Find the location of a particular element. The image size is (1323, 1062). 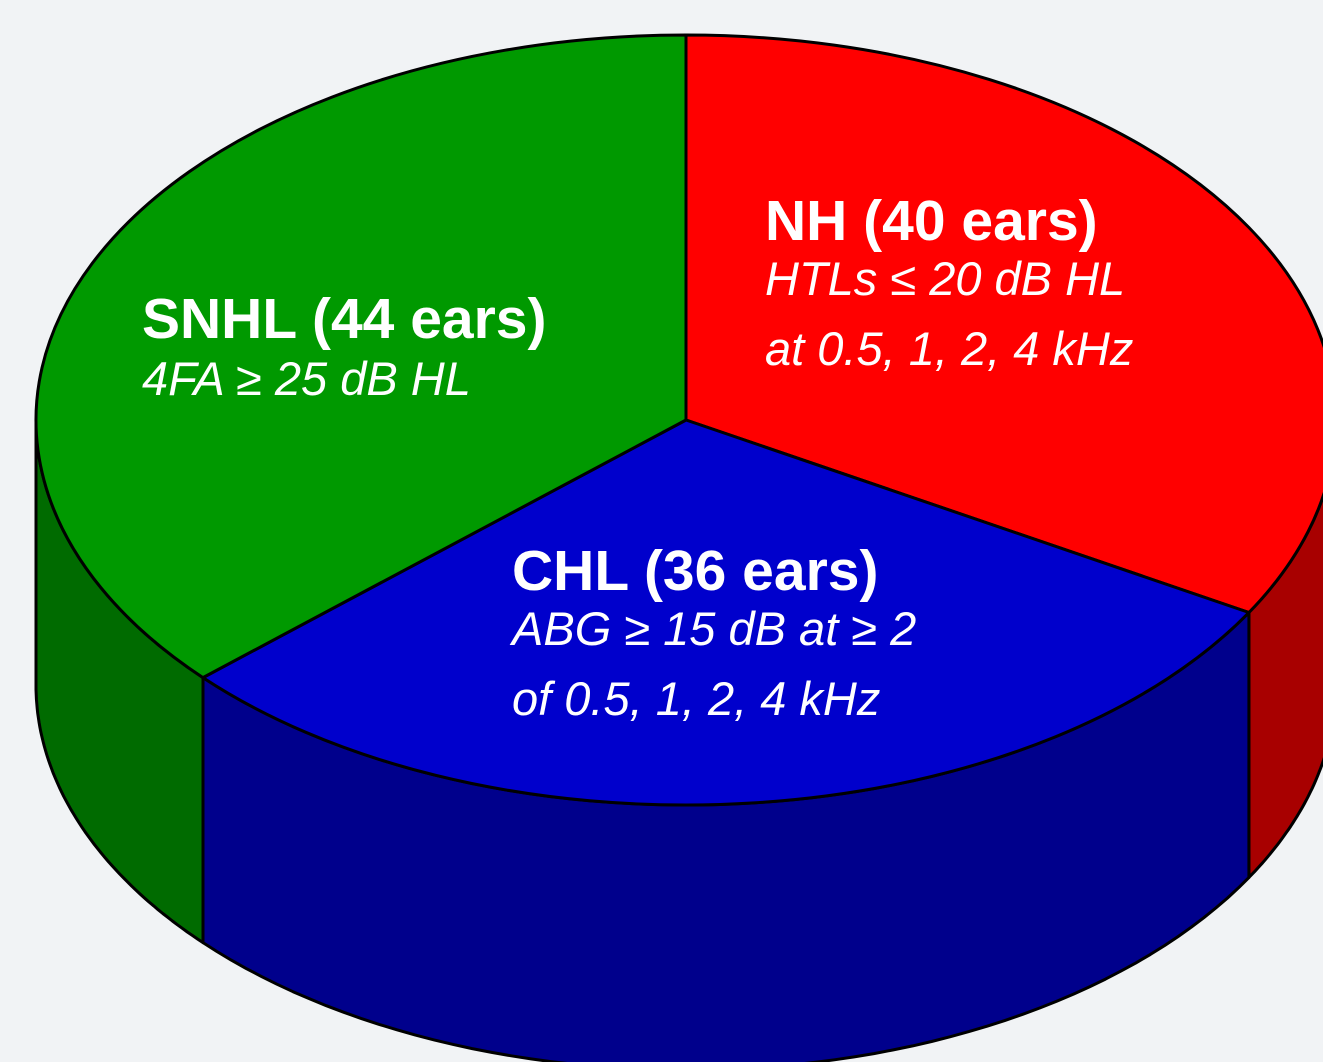

slice-label: SNHL (44 ears) is located at coordinates (344, 319).